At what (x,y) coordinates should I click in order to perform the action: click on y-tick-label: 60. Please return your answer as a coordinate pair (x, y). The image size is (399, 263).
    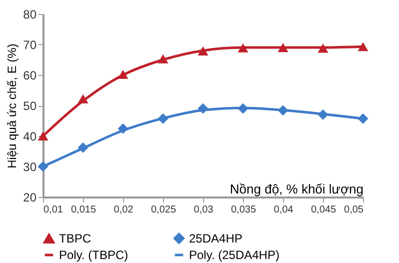
    Looking at the image, I should click on (30, 75).